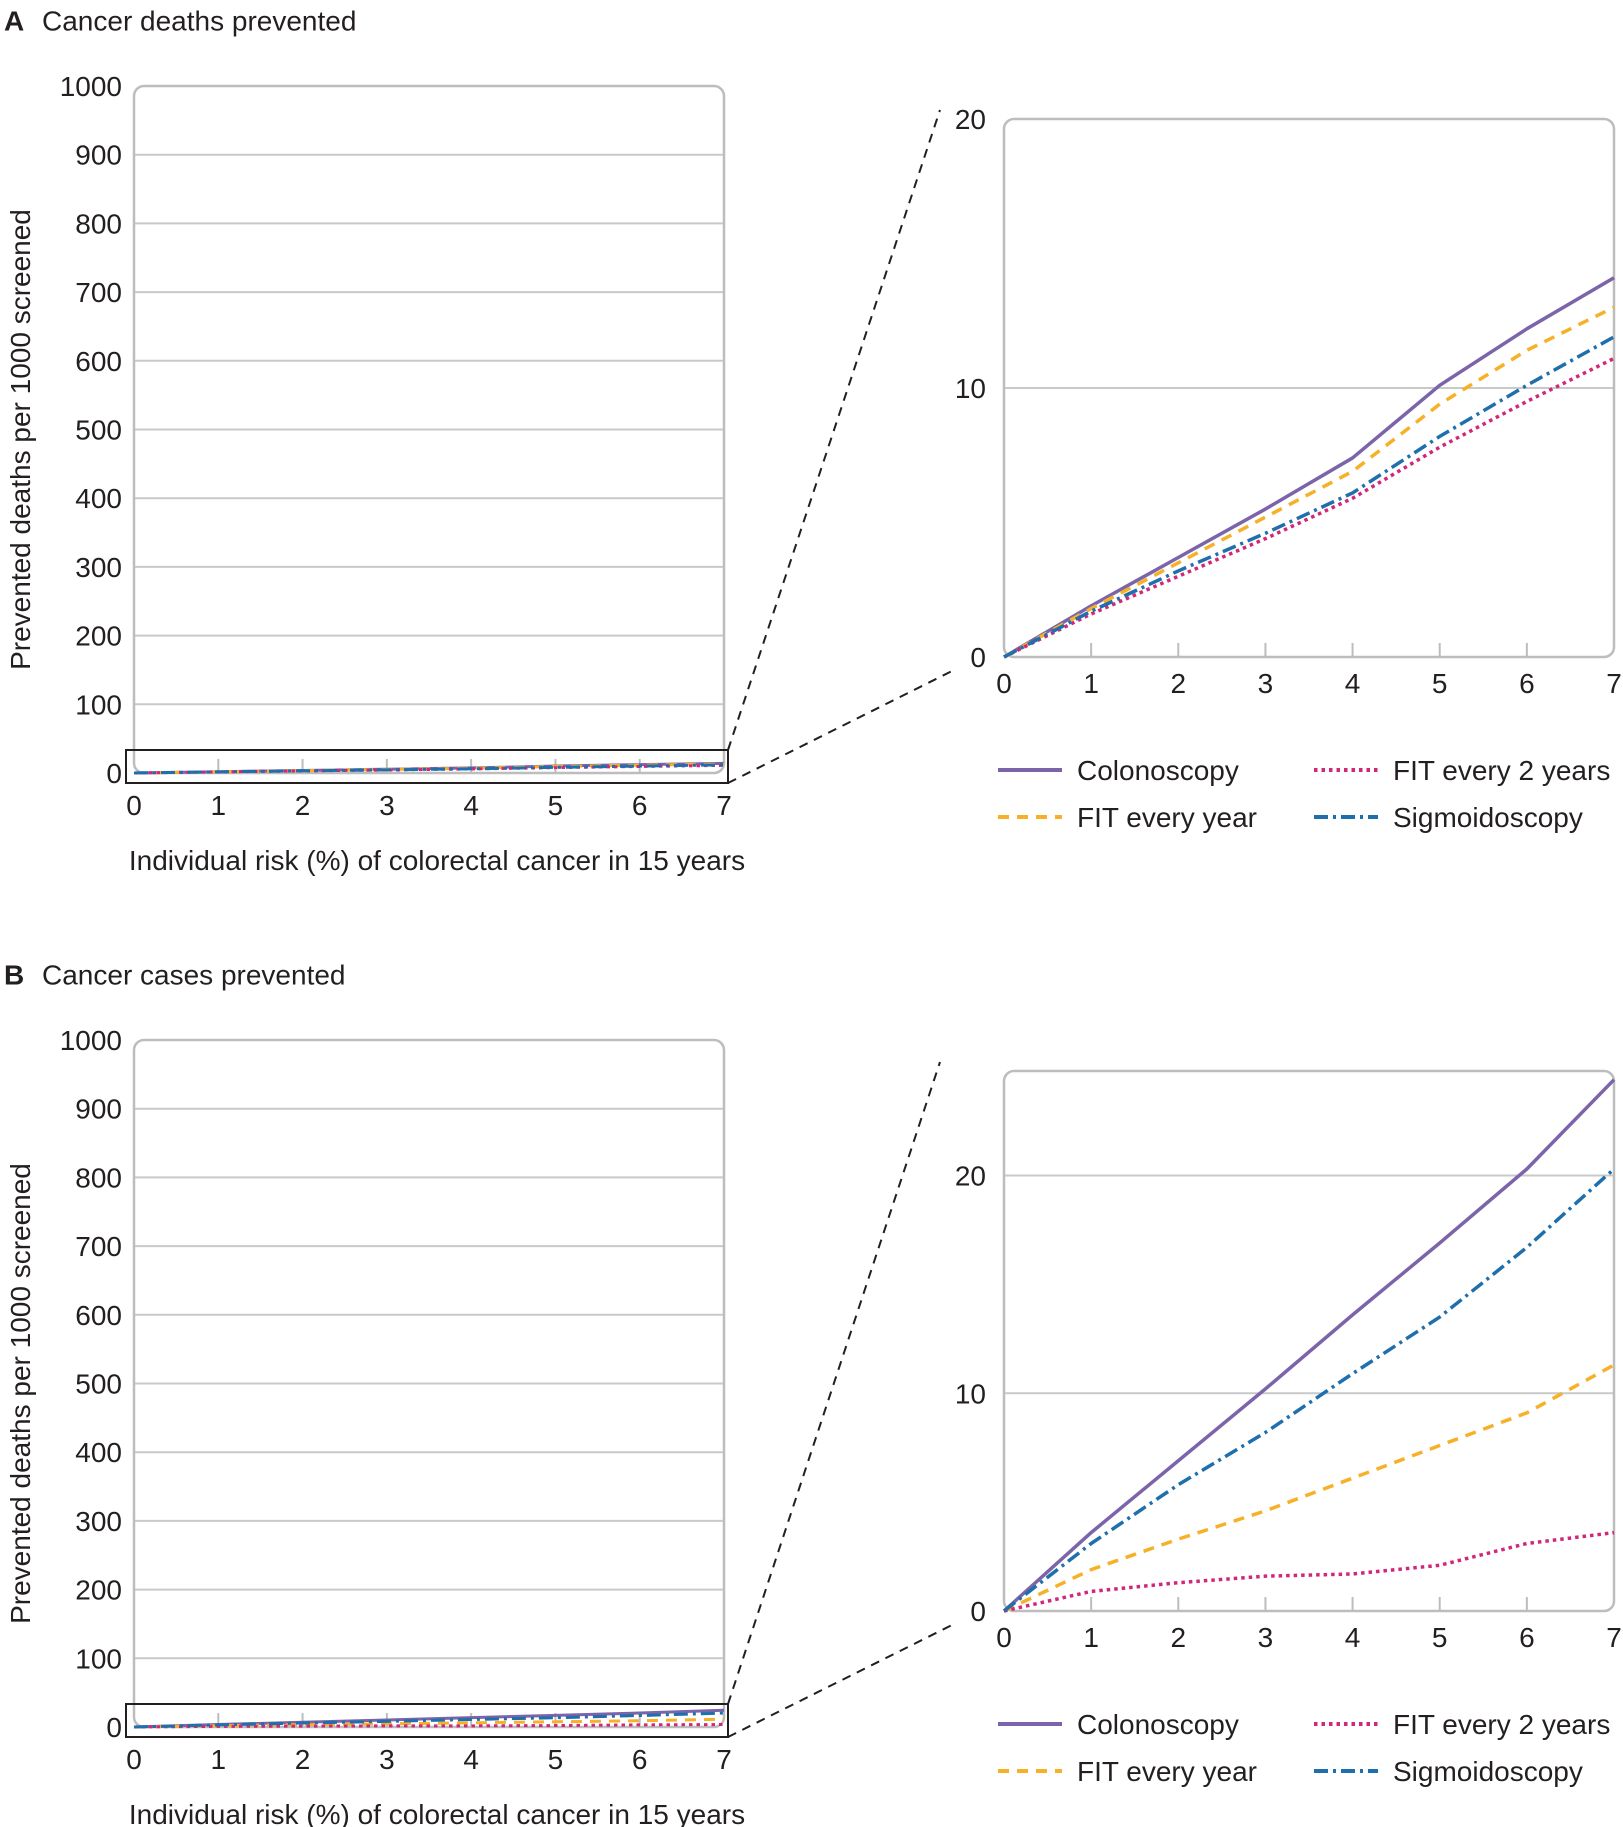  What do you see at coordinates (429, 429) in the screenshot?
I see `plot-frame` at bounding box center [429, 429].